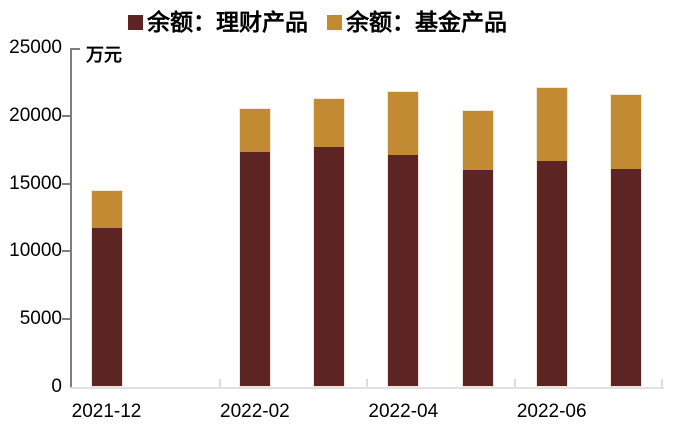  What do you see at coordinates (35, 115) in the screenshot?
I see `y-axis-tick-label: 20000` at bounding box center [35, 115].